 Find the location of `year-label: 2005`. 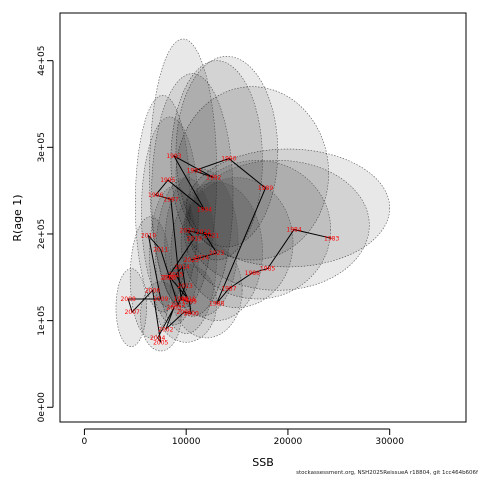

year-label: 2005 is located at coordinates (160, 342).